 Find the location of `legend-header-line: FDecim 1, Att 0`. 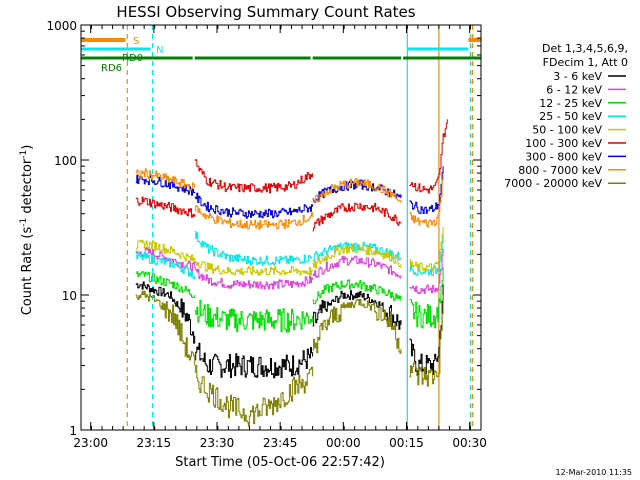

legend-header-line: FDecim 1, Att 0 is located at coordinates (585, 62).